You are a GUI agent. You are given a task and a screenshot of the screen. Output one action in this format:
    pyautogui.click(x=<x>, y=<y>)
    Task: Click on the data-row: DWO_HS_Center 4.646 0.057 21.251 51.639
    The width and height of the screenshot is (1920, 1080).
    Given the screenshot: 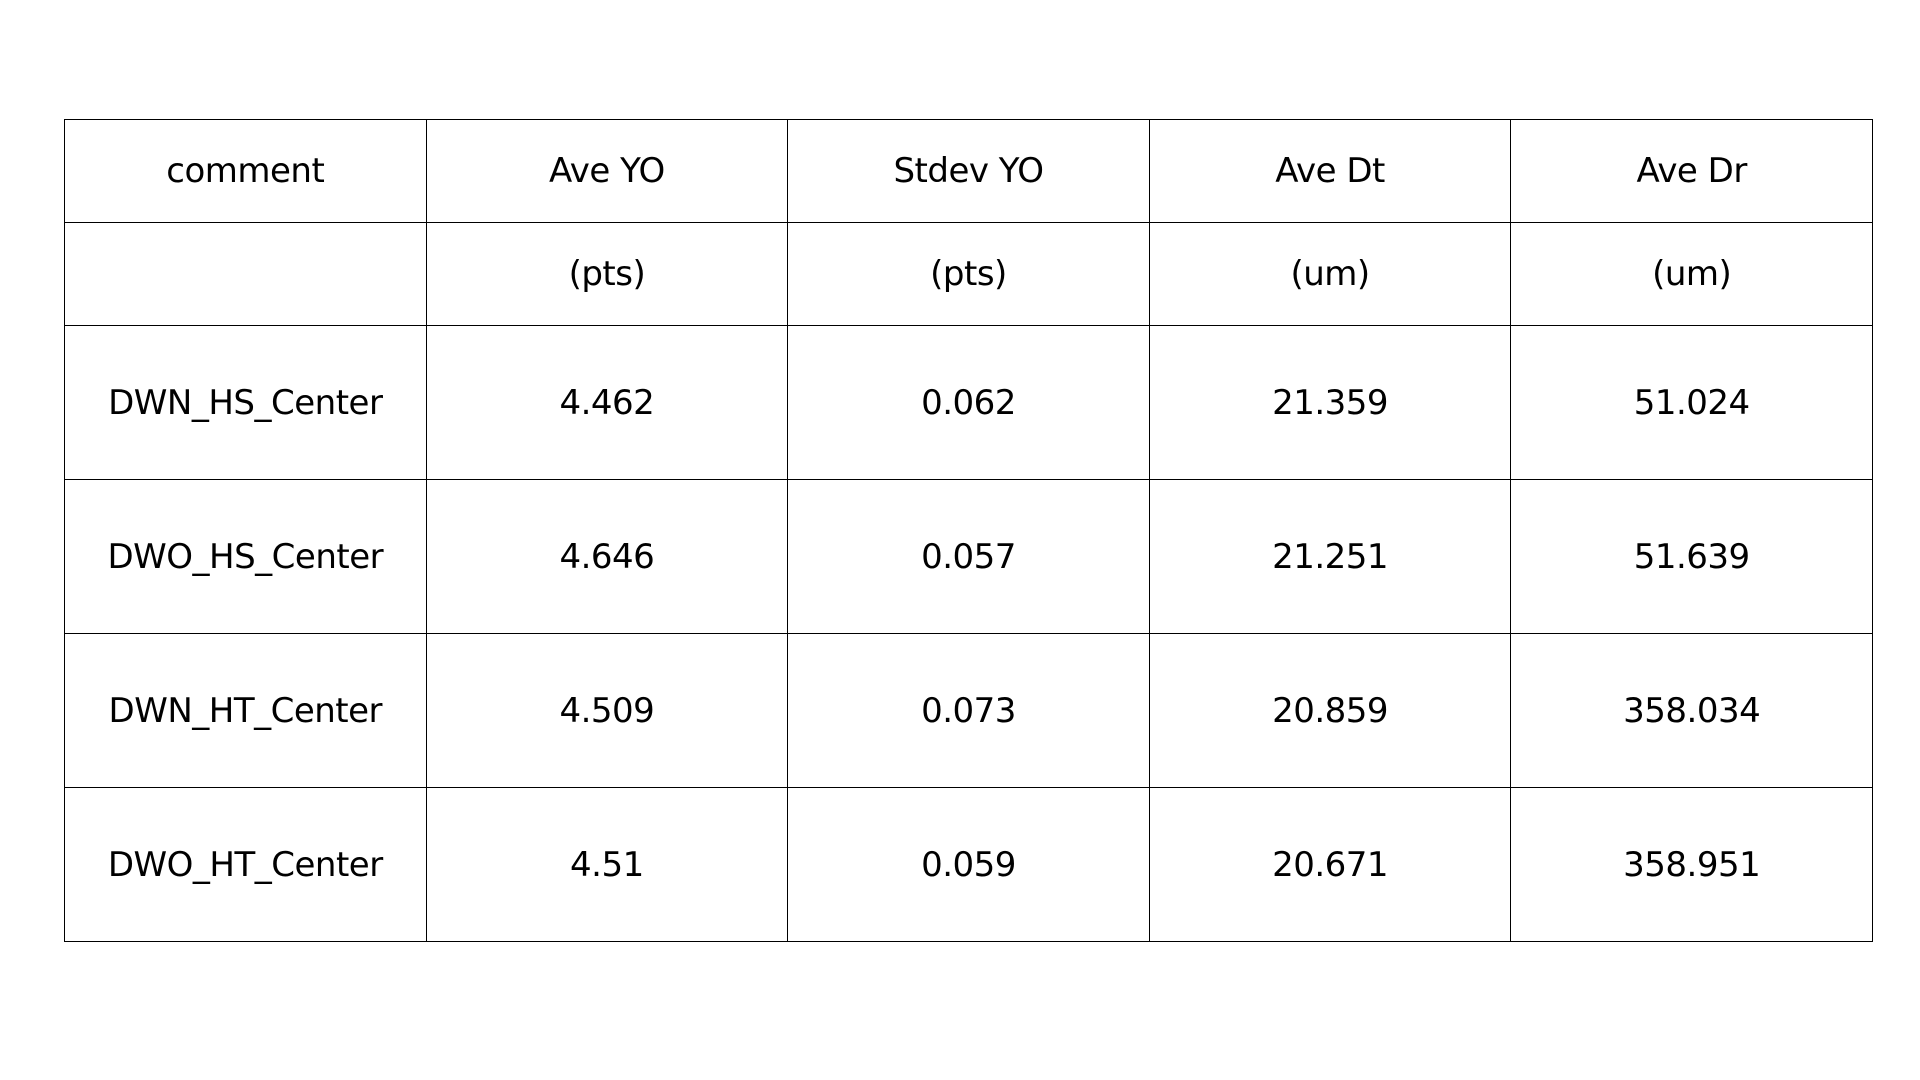 What is the action you would take?
    pyautogui.click(x=968, y=556)
    